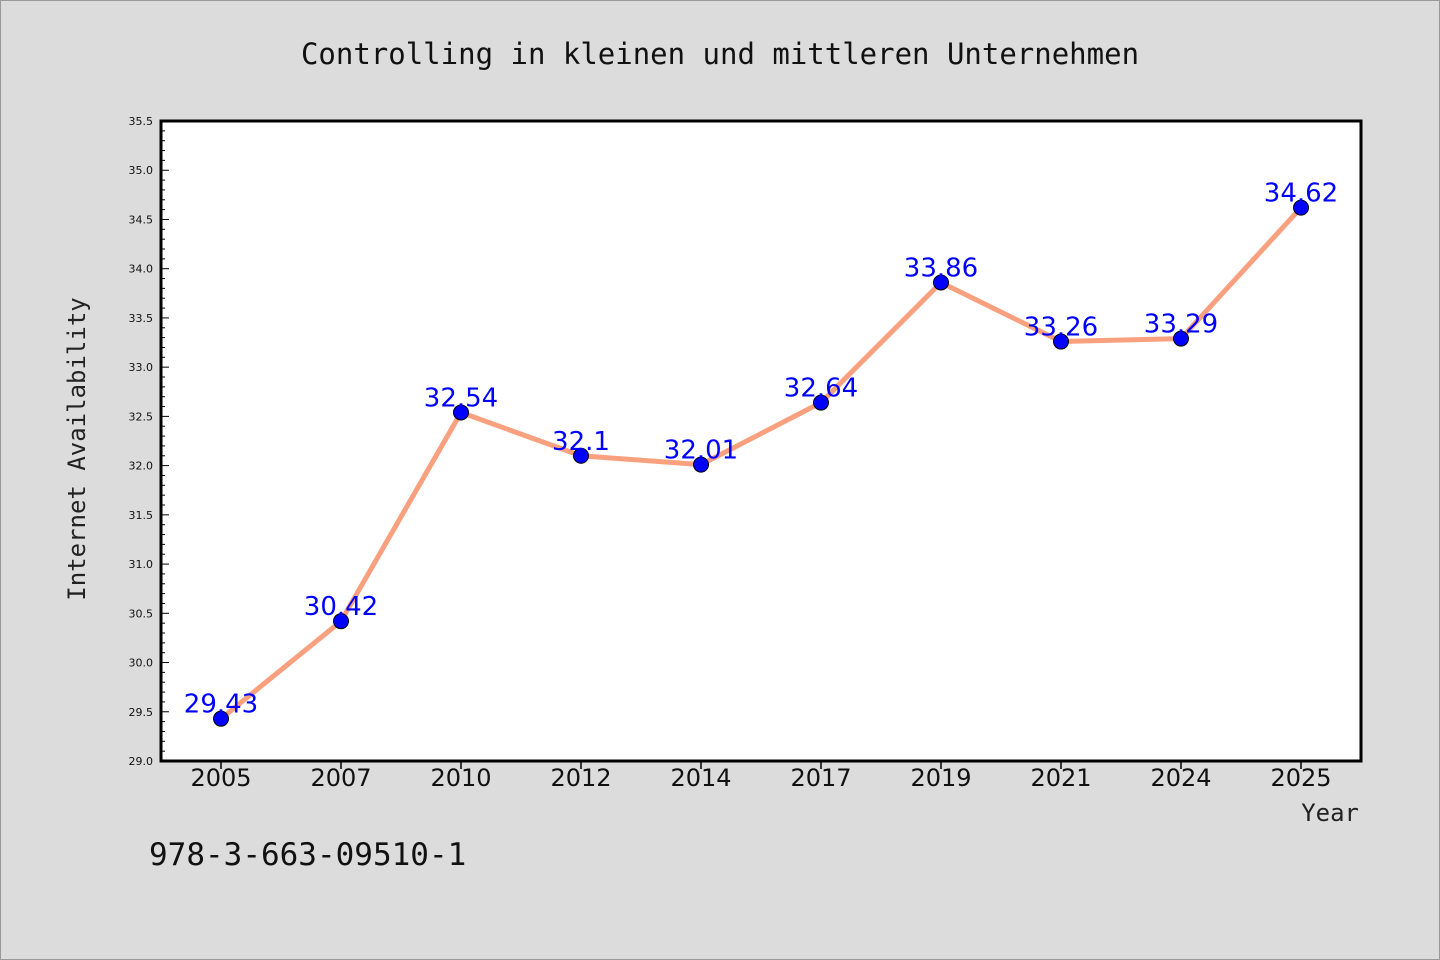  I want to click on data-label: 32.01, so click(701, 451).